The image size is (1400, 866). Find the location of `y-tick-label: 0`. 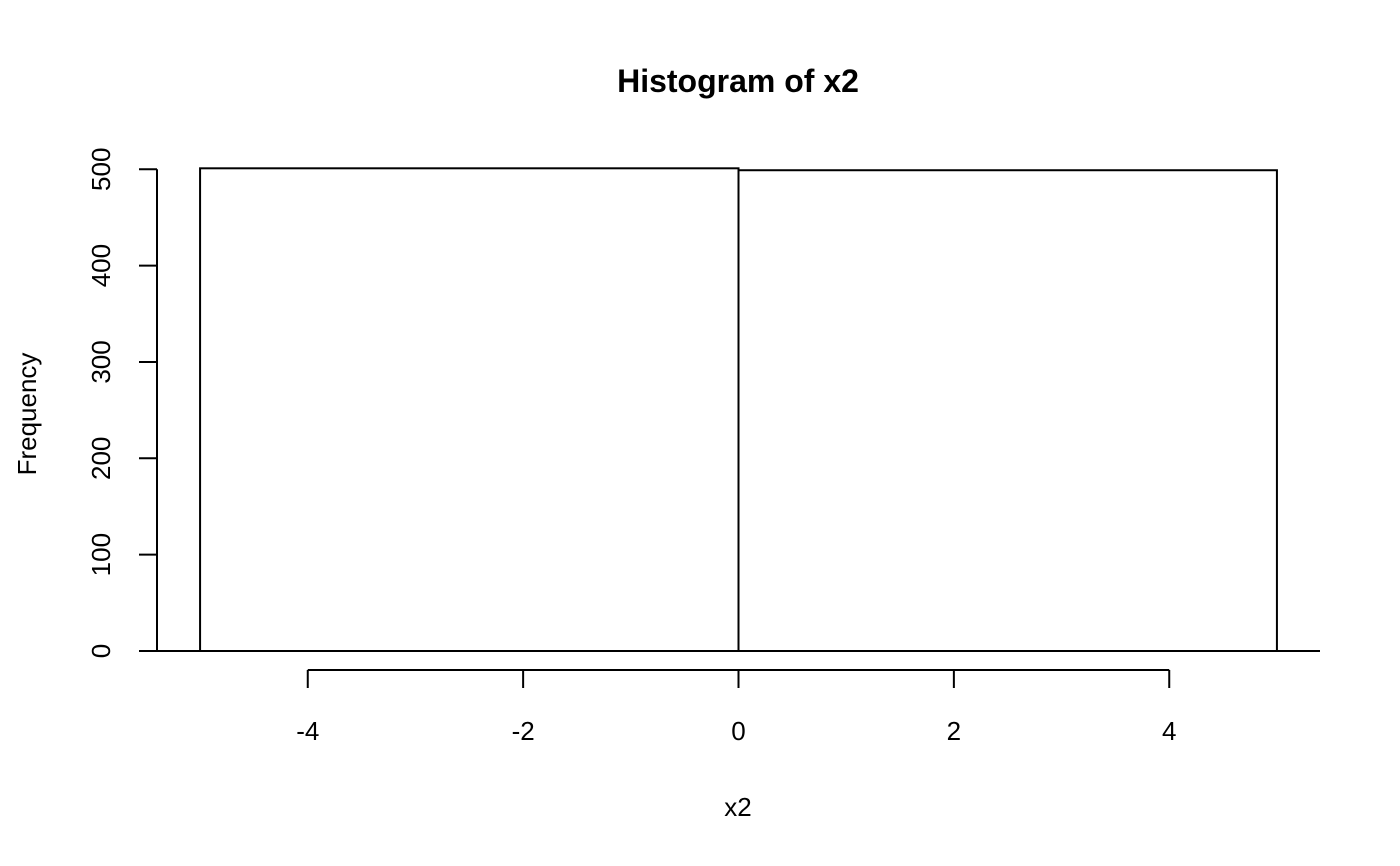

y-tick-label: 0 is located at coordinates (101, 651).